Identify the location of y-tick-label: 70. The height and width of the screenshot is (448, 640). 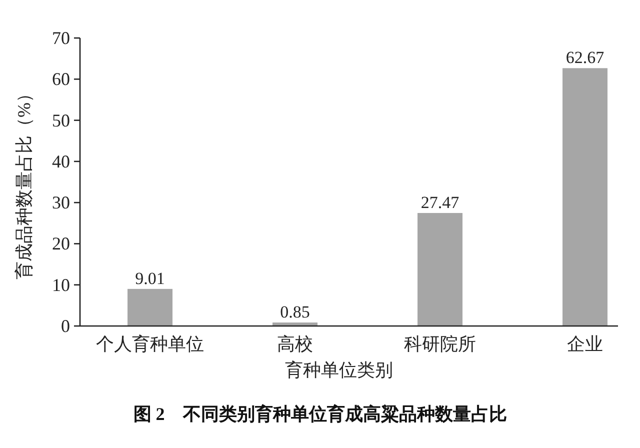
(61, 38).